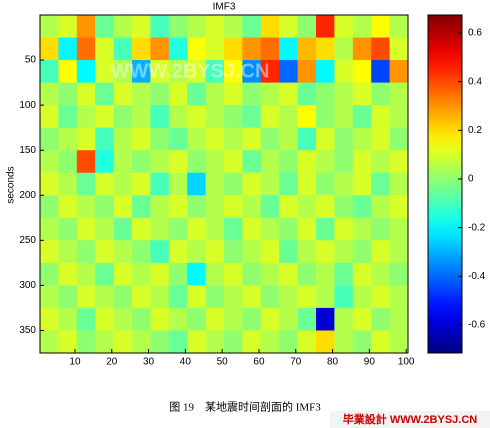 The width and height of the screenshot is (490, 428). What do you see at coordinates (27, 330) in the screenshot?
I see `y-tick-label: 350` at bounding box center [27, 330].